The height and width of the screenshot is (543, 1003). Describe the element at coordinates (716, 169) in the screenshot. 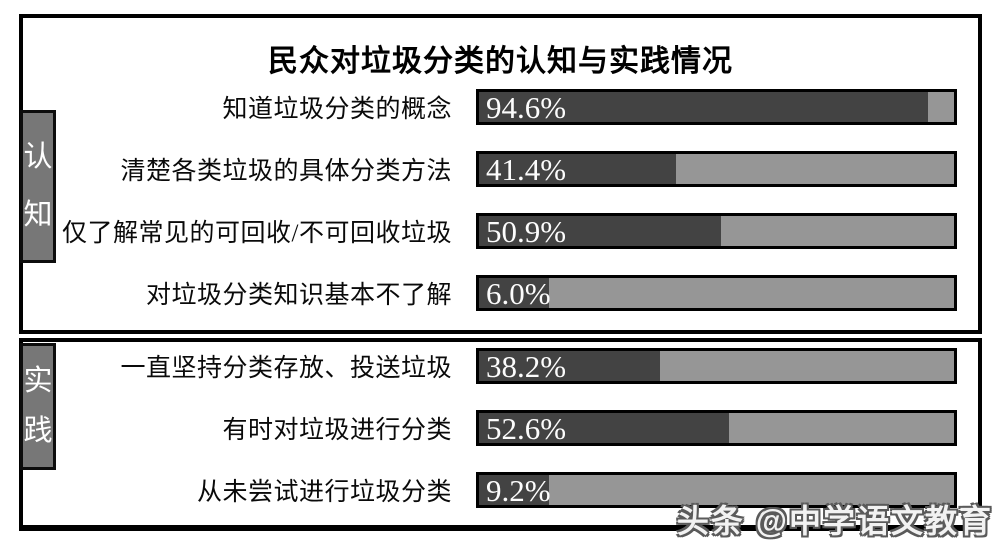

I see `bar-track: 41.4%` at that location.